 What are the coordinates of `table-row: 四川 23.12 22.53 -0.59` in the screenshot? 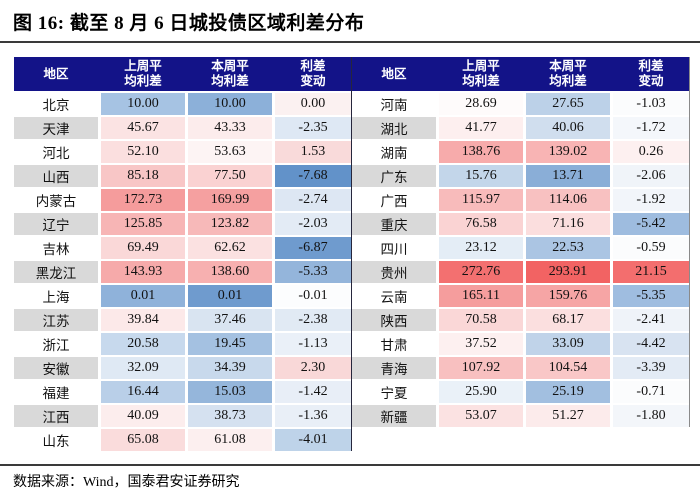 It's located at (520, 248).